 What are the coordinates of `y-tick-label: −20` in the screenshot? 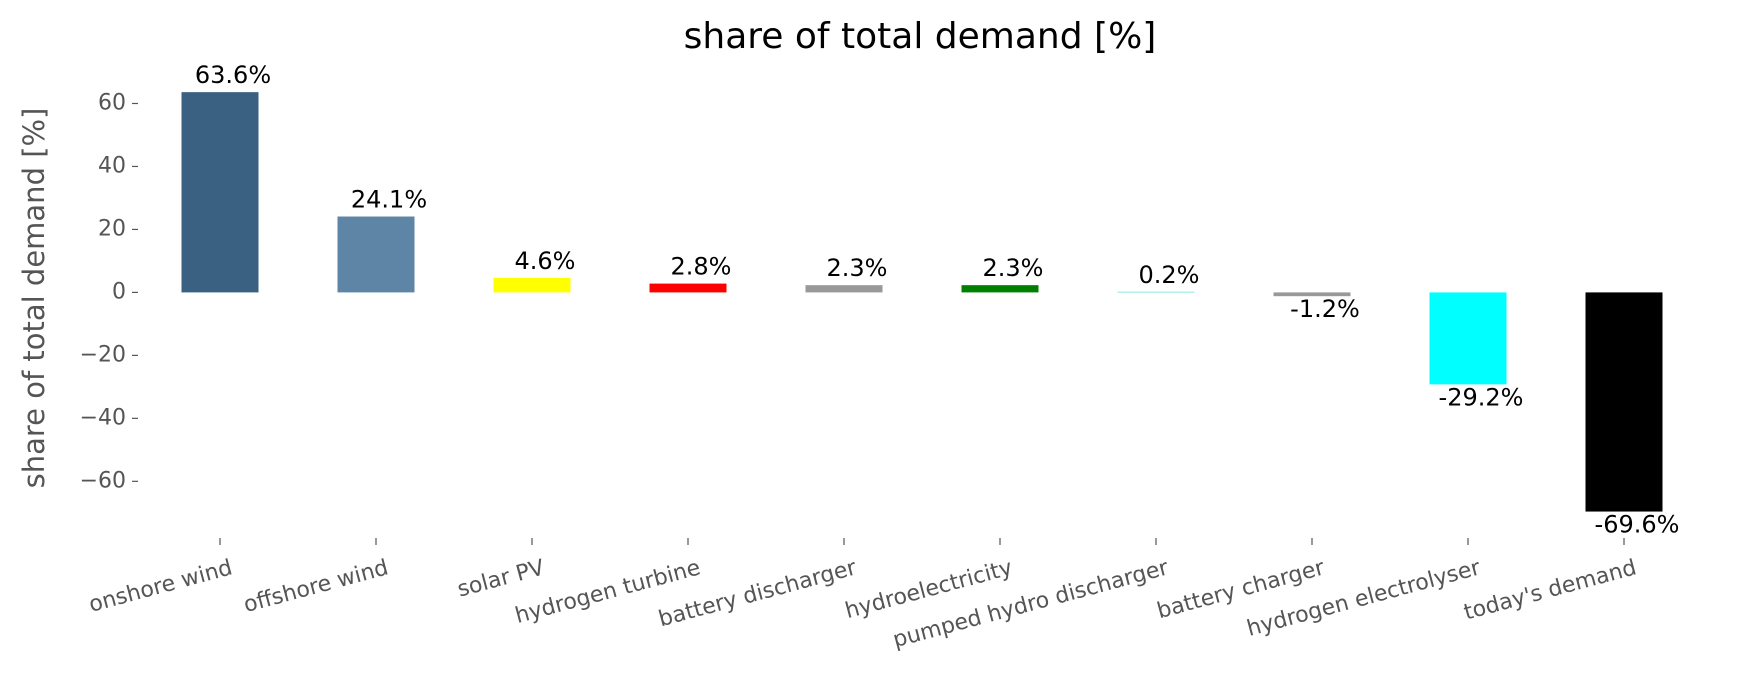 It's located at (103, 354).